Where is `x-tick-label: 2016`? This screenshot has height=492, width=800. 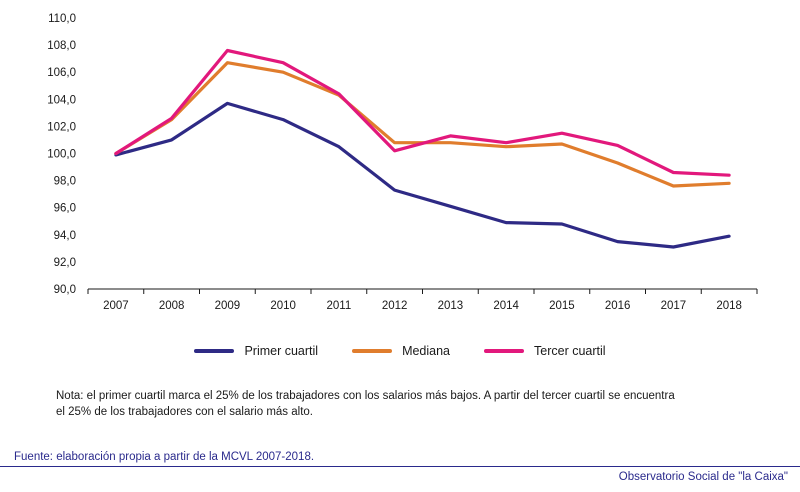
x-tick-label: 2016 is located at coordinates (618, 306).